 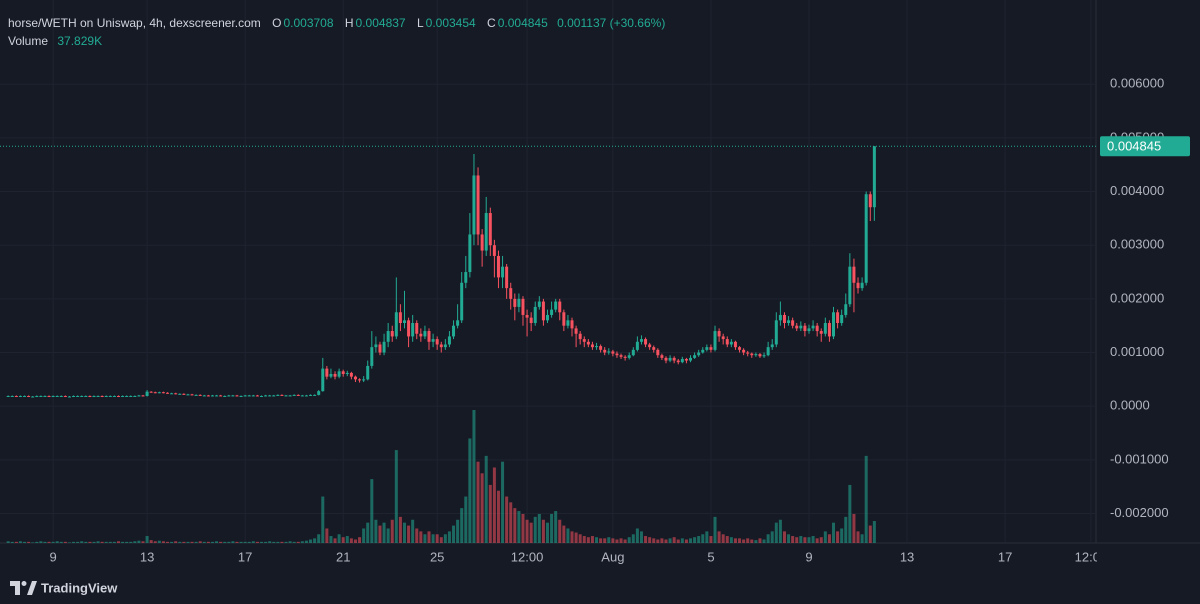 What do you see at coordinates (527, 556) in the screenshot?
I see `x-tick-label: 12:00` at bounding box center [527, 556].